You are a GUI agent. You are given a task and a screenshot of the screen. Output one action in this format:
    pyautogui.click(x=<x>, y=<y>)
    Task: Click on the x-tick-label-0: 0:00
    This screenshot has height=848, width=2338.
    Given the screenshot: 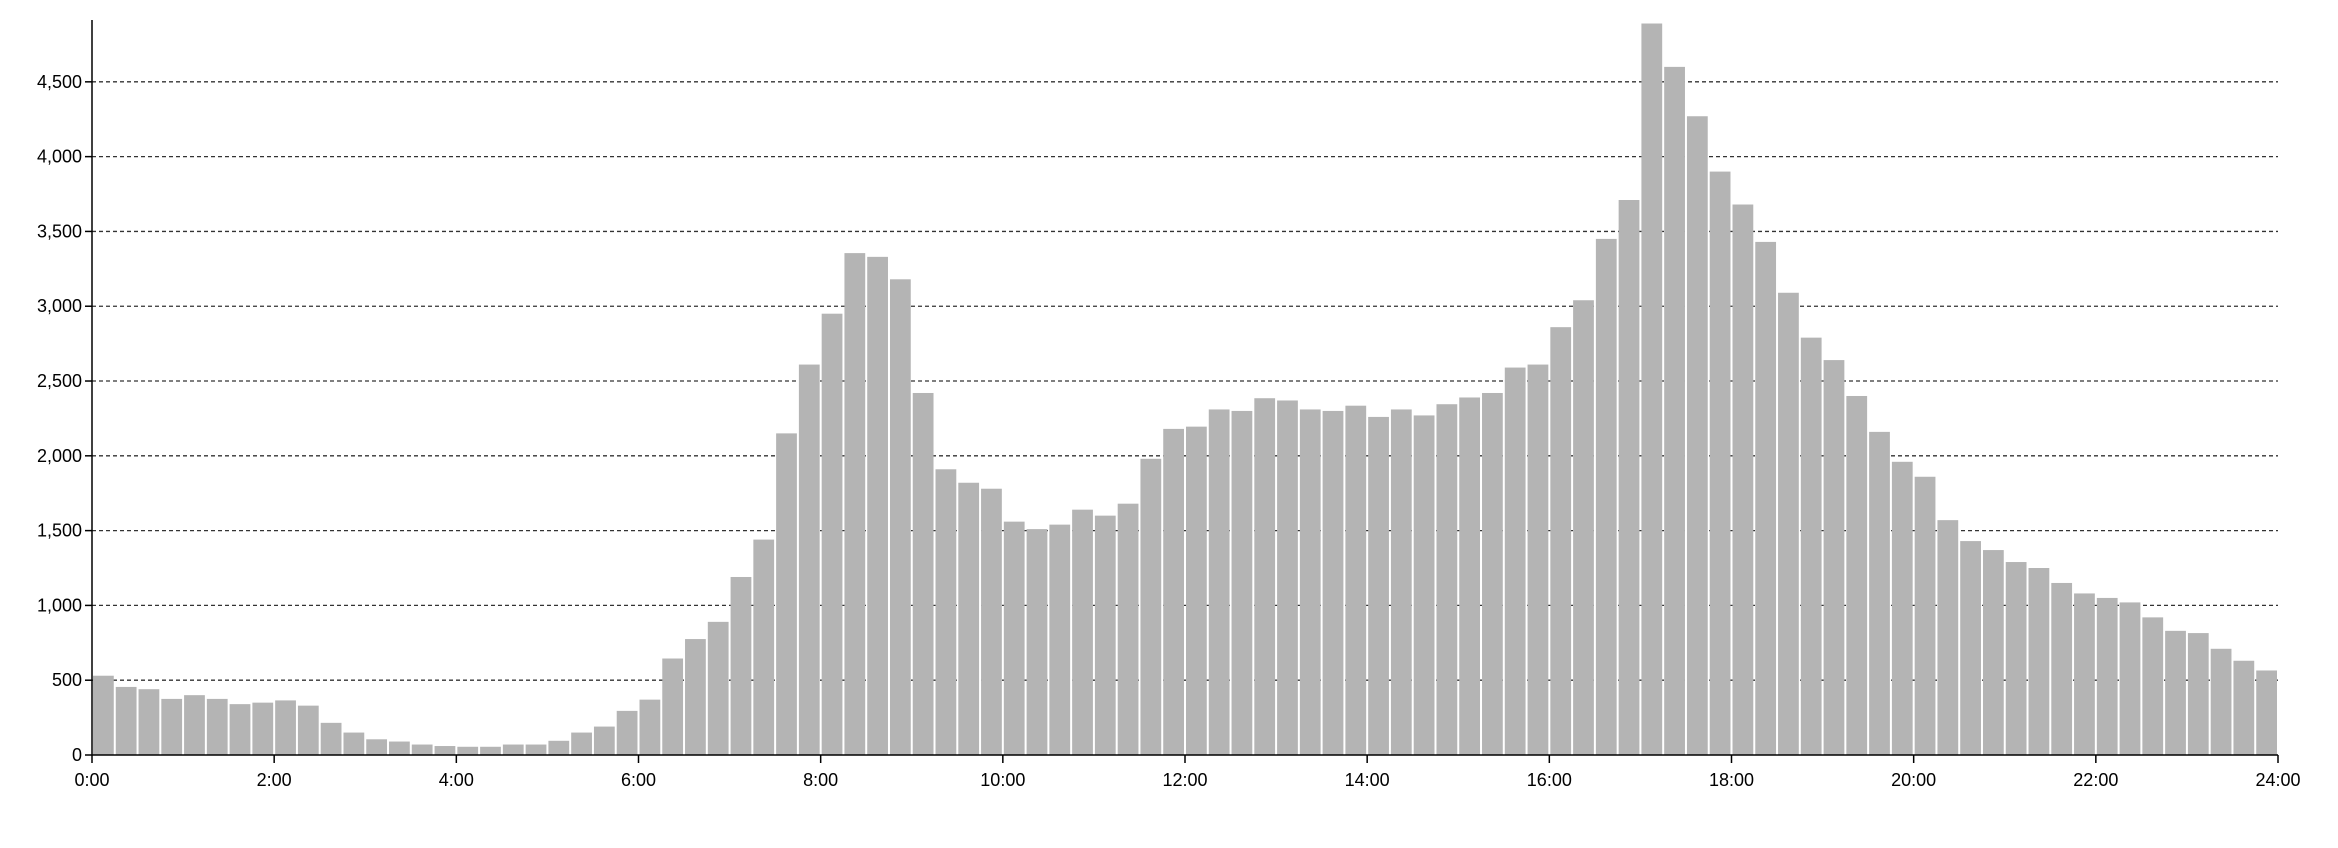 What is the action you would take?
    pyautogui.click(x=91, y=780)
    